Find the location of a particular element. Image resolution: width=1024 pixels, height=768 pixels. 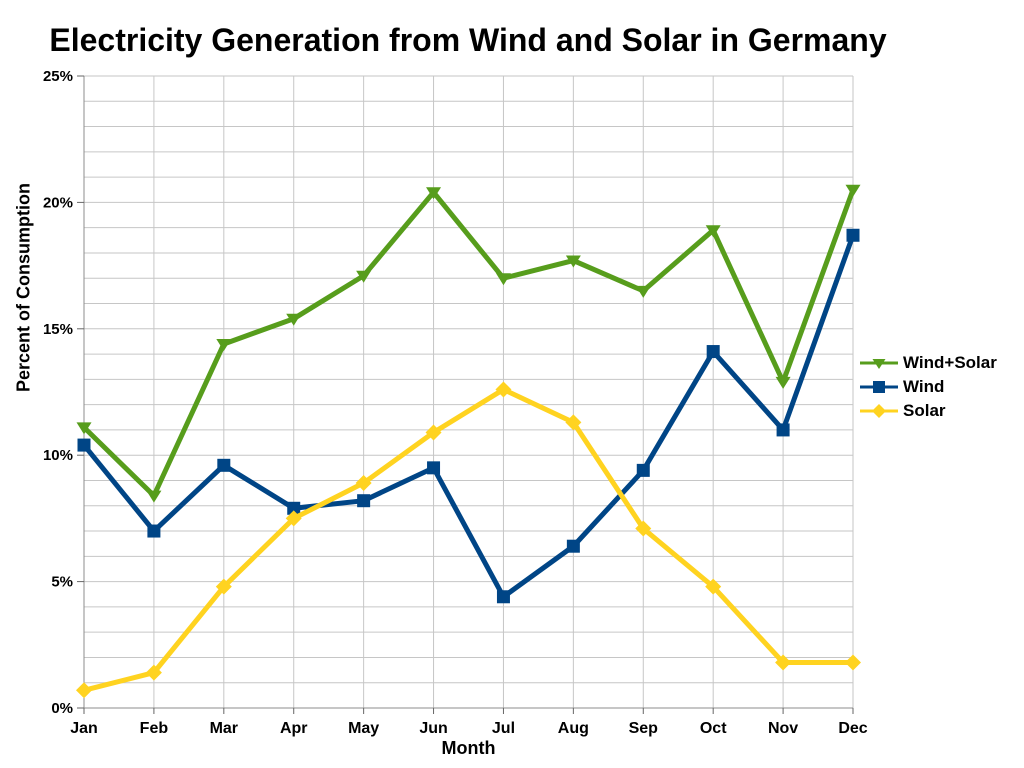

legend-swatch-solar is located at coordinates (879, 410).